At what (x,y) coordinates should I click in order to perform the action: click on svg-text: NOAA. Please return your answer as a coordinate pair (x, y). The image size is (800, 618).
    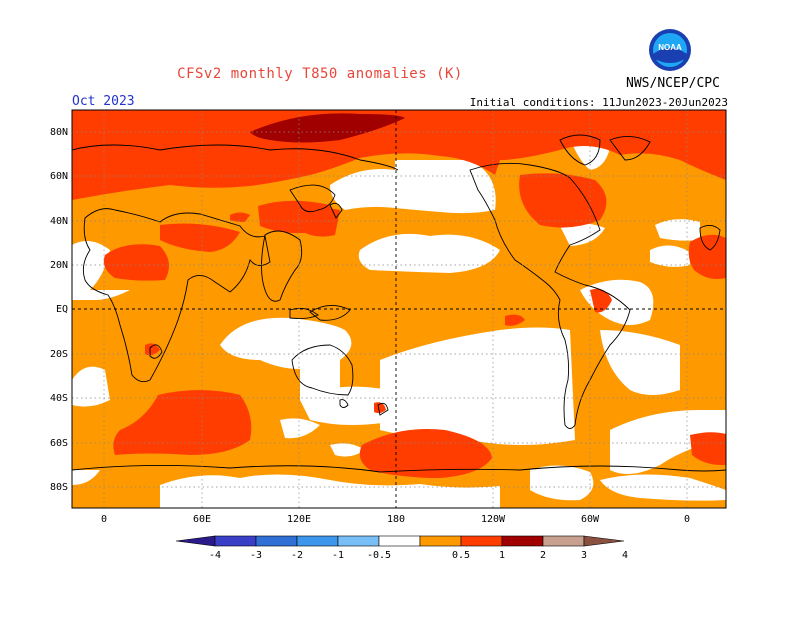
    Looking at the image, I should click on (670, 47).